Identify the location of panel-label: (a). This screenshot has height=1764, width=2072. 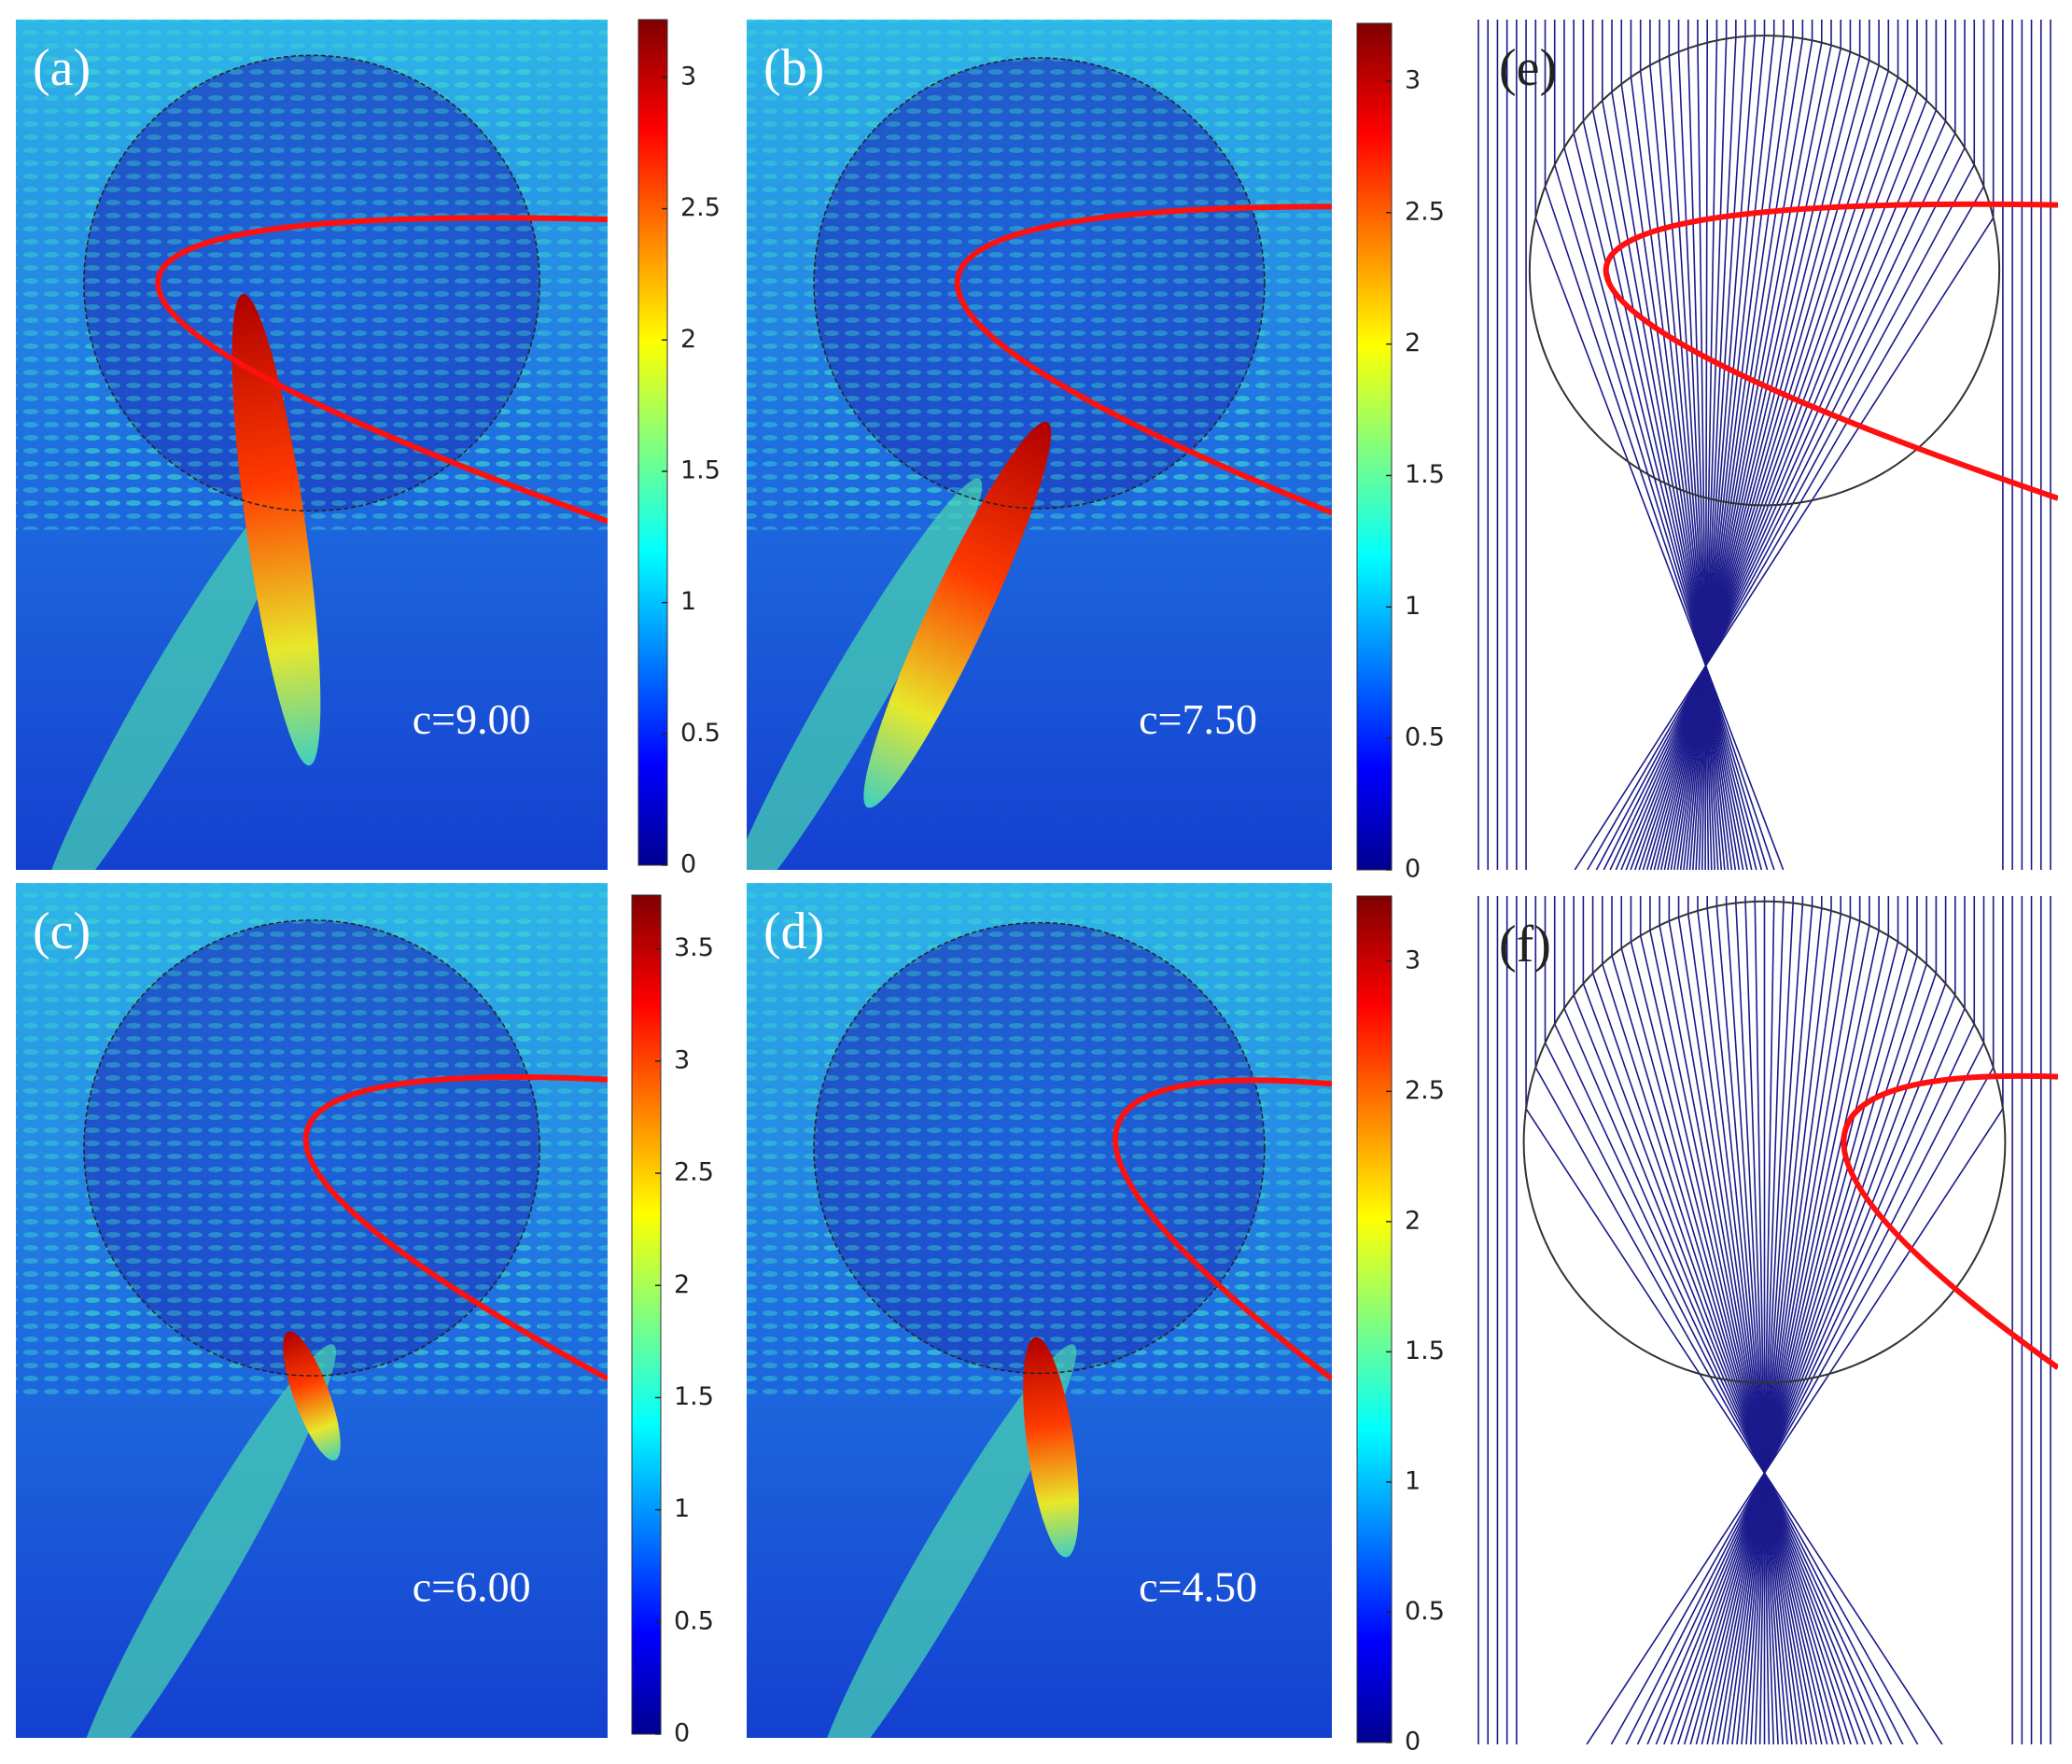
(62, 68).